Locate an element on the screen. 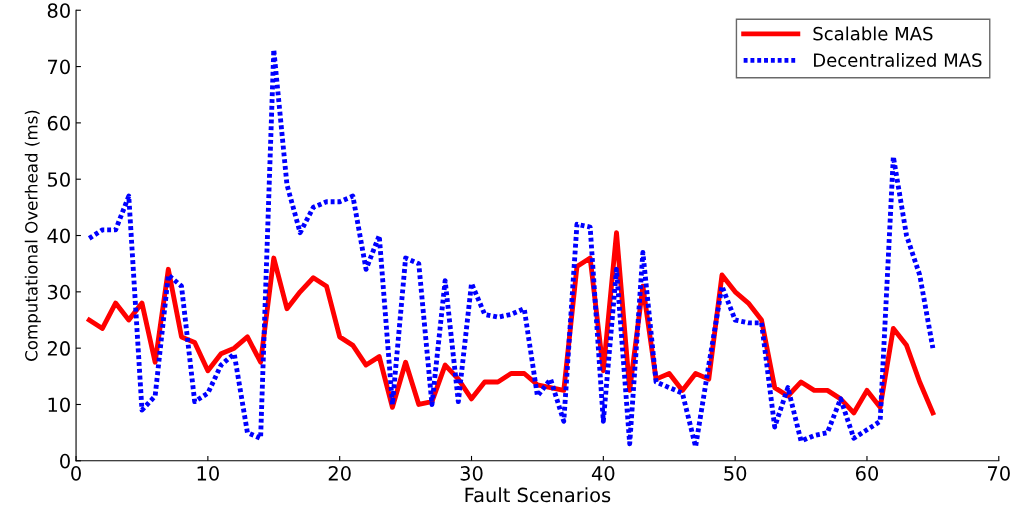 This screenshot has height=512, width=1014. y-tick-label: 30 is located at coordinates (58, 292).